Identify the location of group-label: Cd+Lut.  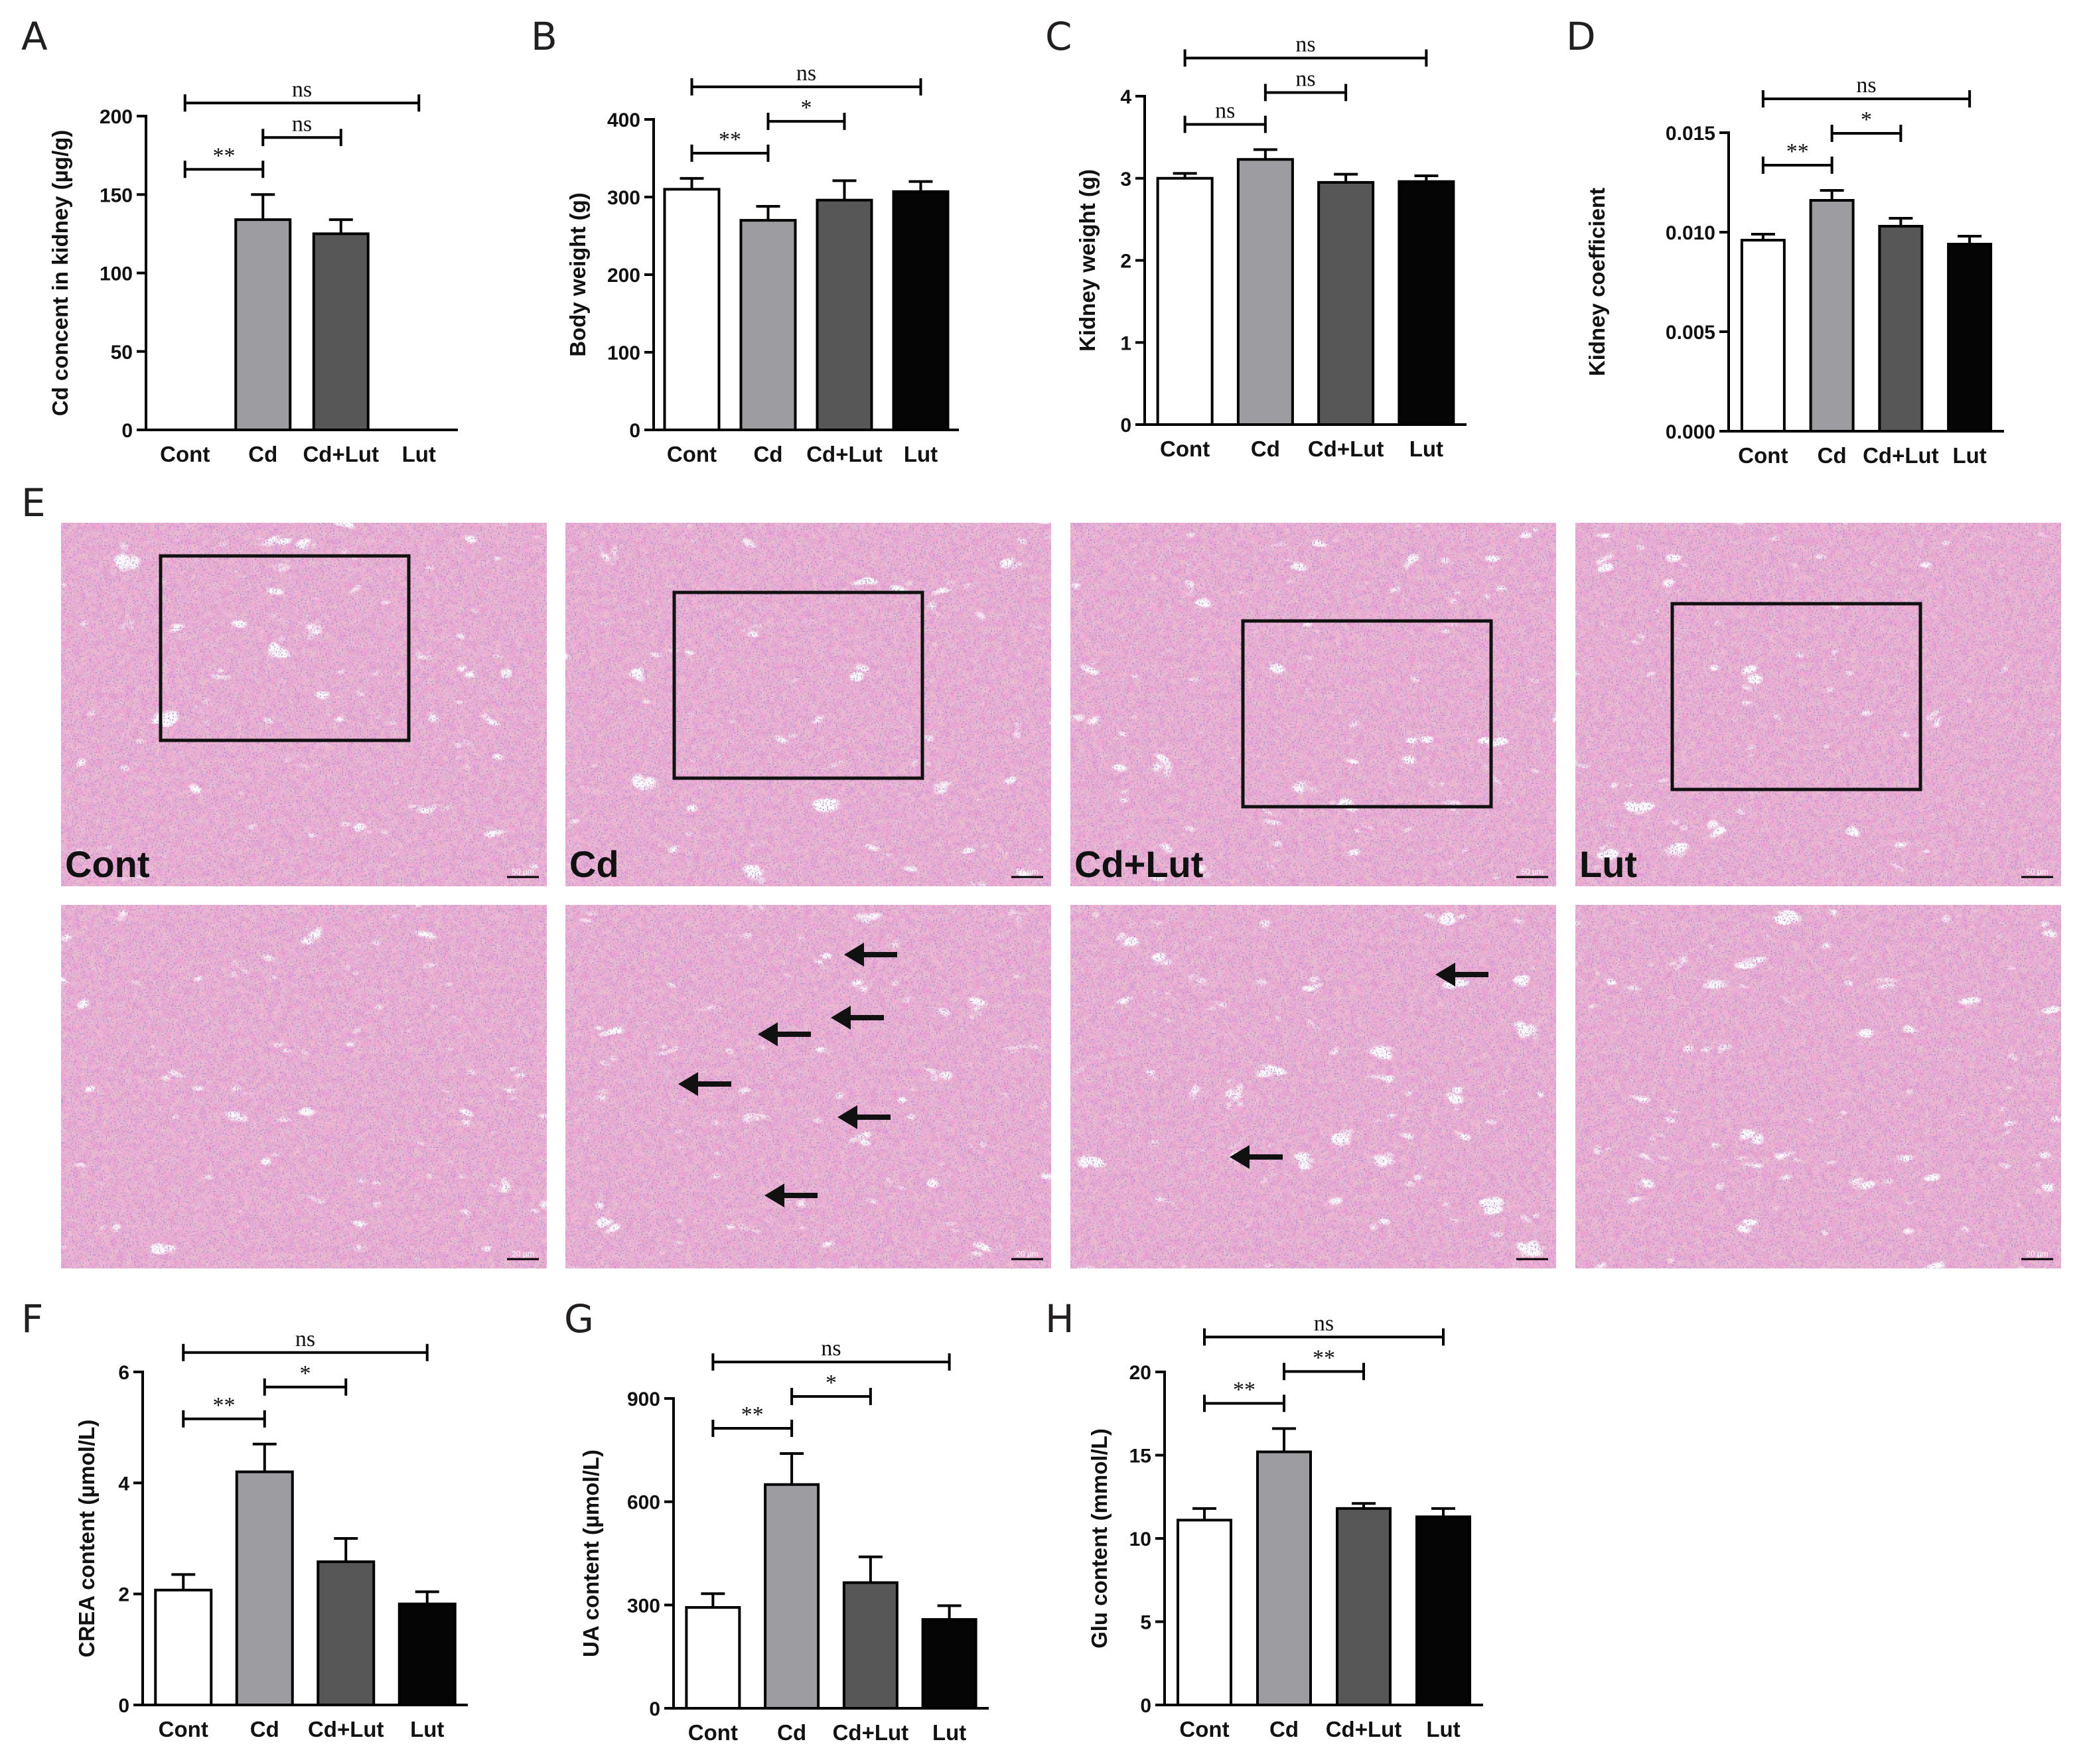
(1138, 864).